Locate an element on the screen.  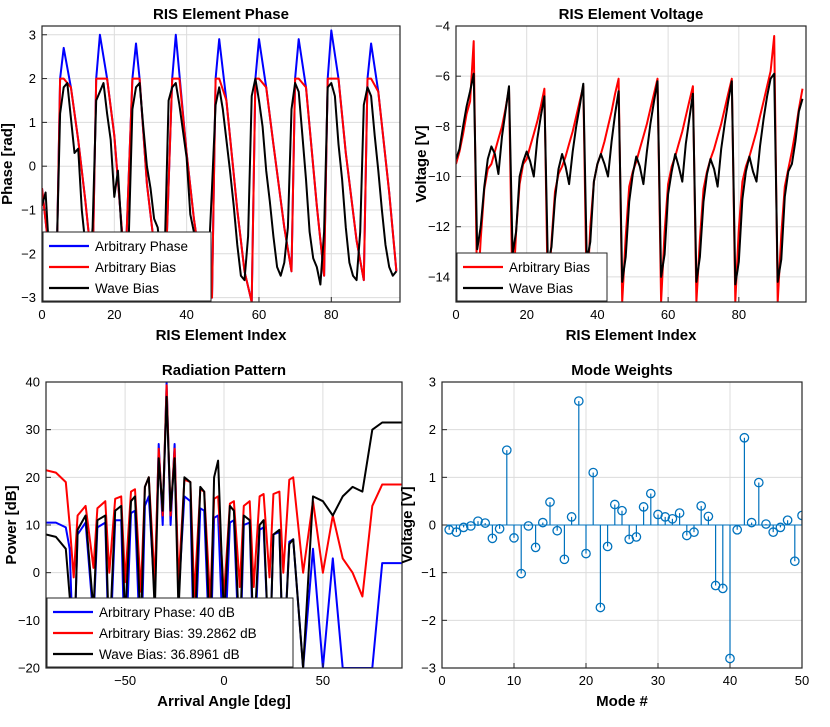
y-axis-label: Voltage [V] is located at coordinates (421, 163).